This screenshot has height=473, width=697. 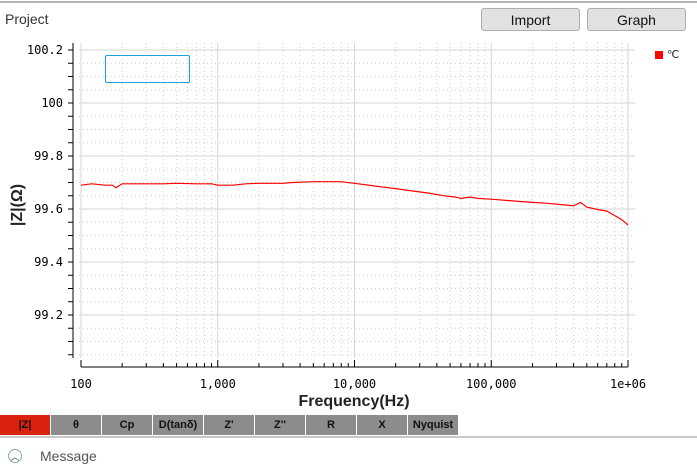 I want to click on tab-theta: θ, so click(x=76, y=425).